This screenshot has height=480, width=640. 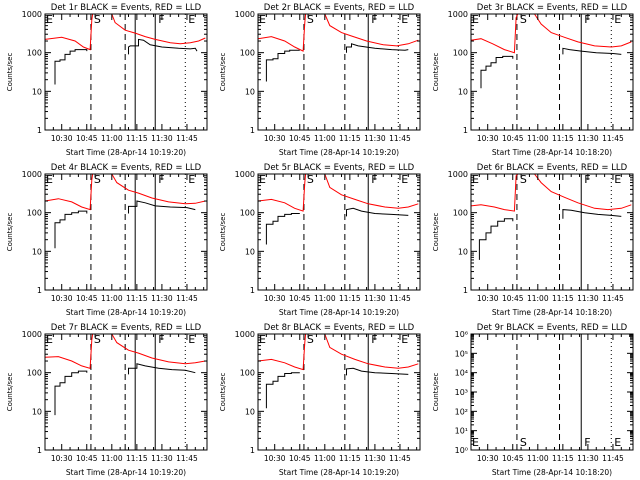 I want to click on y-tick-label: 10⁰, so click(x=461, y=450).